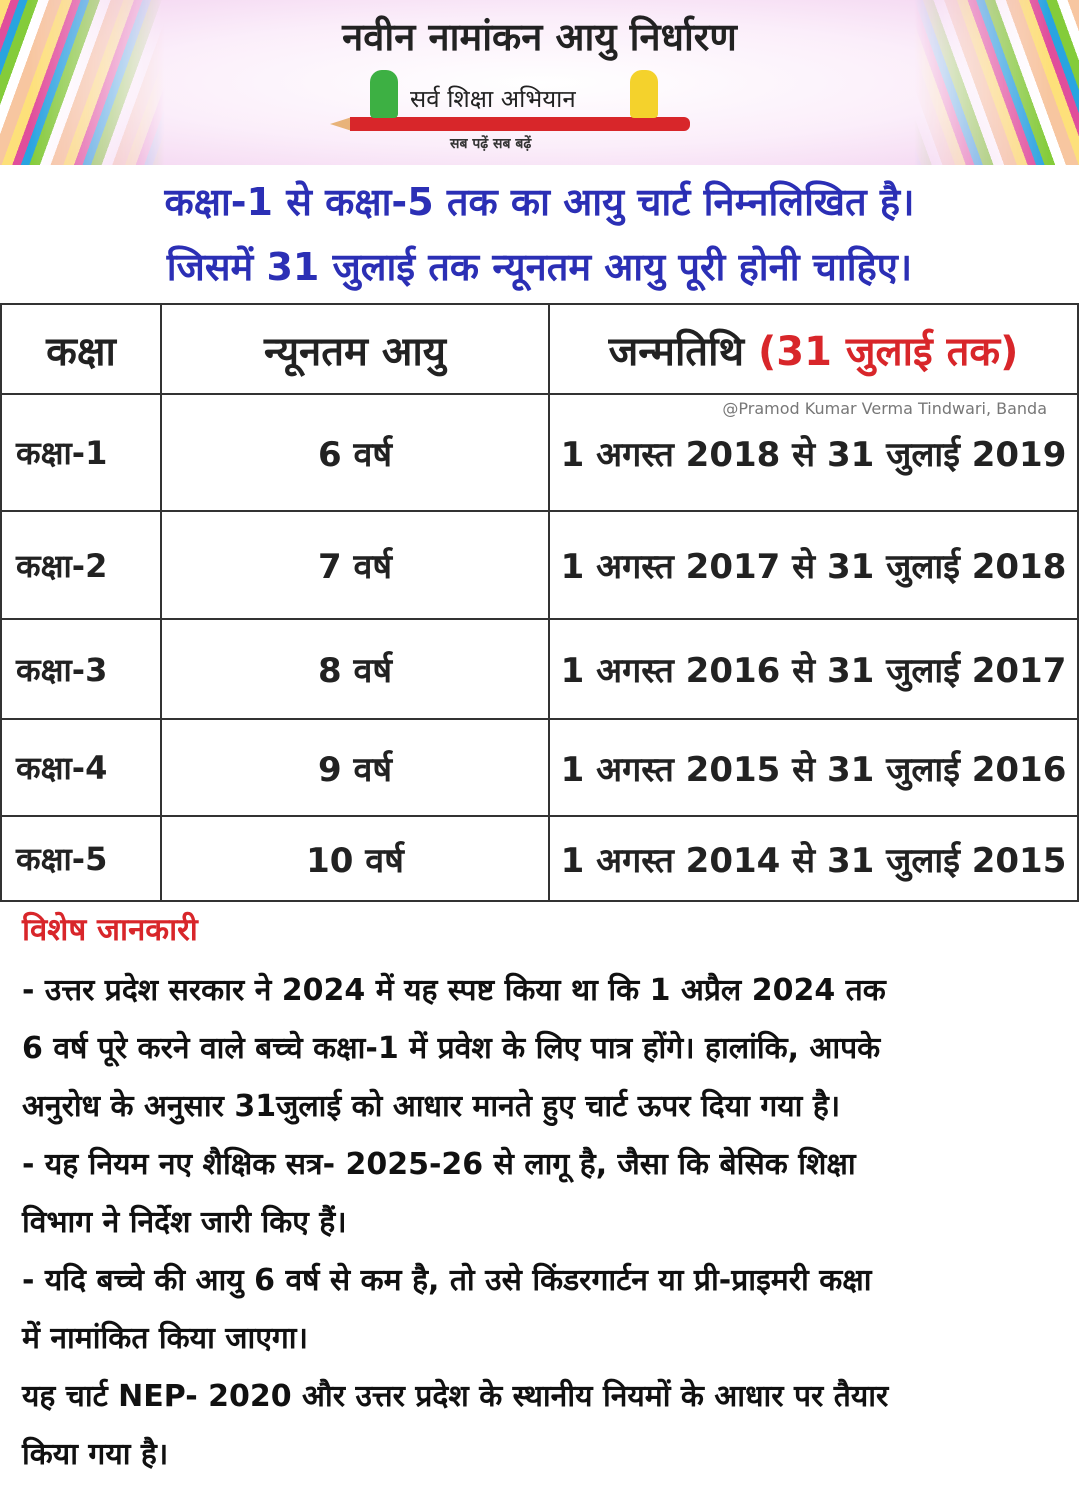 Image resolution: width=1079 pixels, height=1501 pixels. I want to click on page-title: नवीन नामांकन आयु निर्धारण, so click(539, 37).